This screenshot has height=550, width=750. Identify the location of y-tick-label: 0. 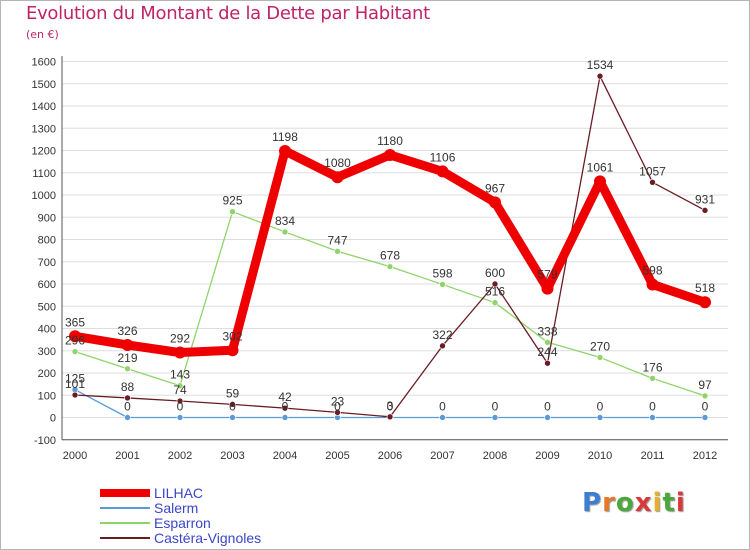
(53, 419).